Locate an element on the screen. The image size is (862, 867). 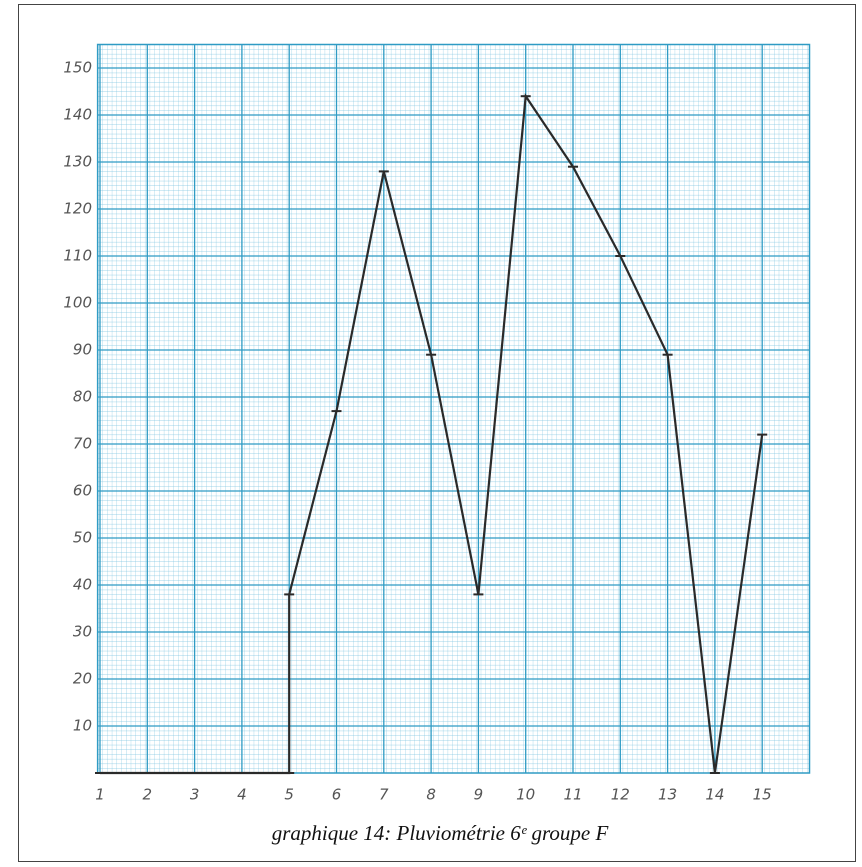
x-tick-label: 9 is located at coordinates (479, 795).